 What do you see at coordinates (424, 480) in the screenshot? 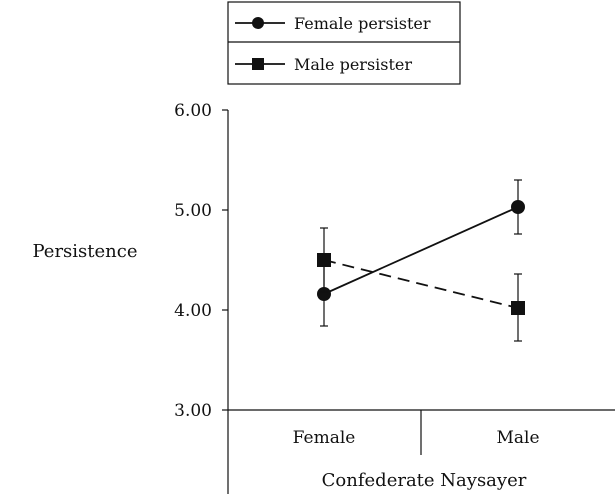
I see `x-axis-title: Confederate Naysayer` at bounding box center [424, 480].